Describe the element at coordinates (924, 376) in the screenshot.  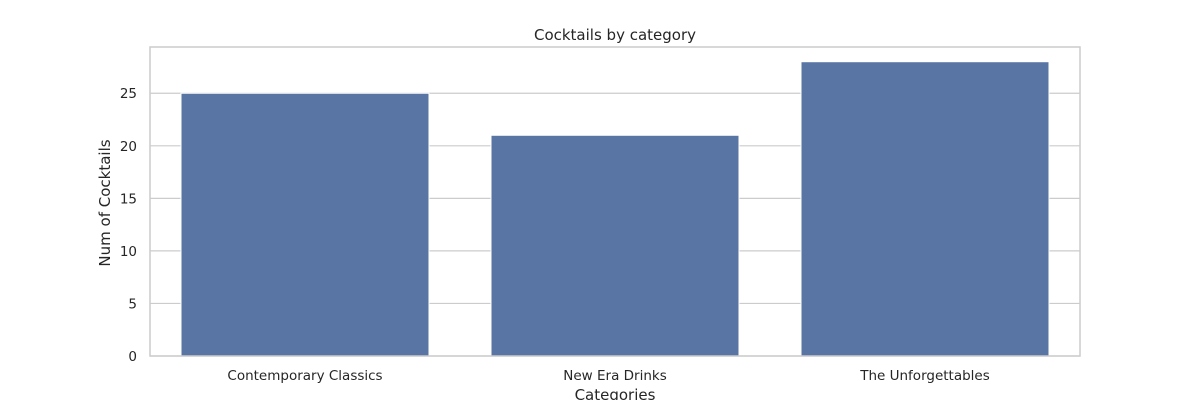
I see `x-tick-label: The Unforgettables` at that location.